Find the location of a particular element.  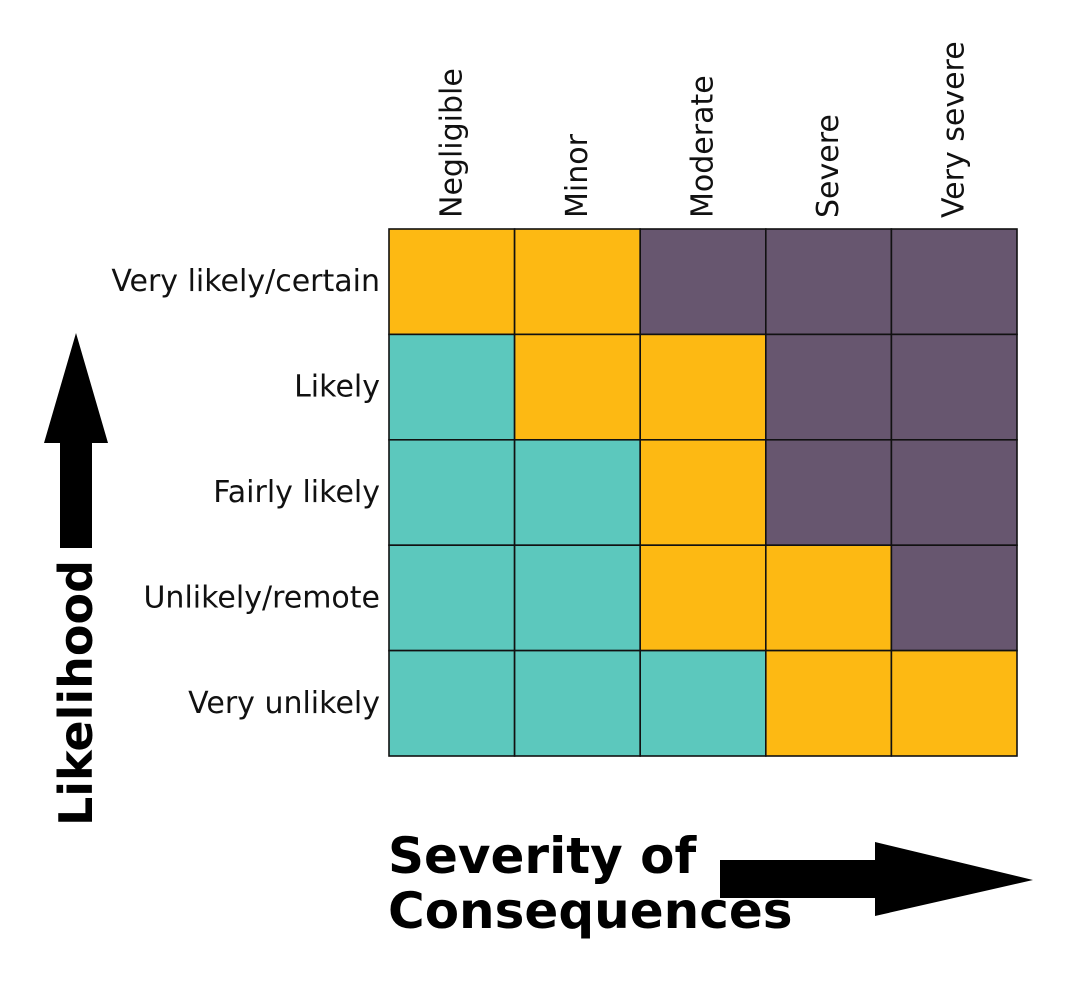

matrix-cell-very-unlikely-minor is located at coordinates (577, 703).